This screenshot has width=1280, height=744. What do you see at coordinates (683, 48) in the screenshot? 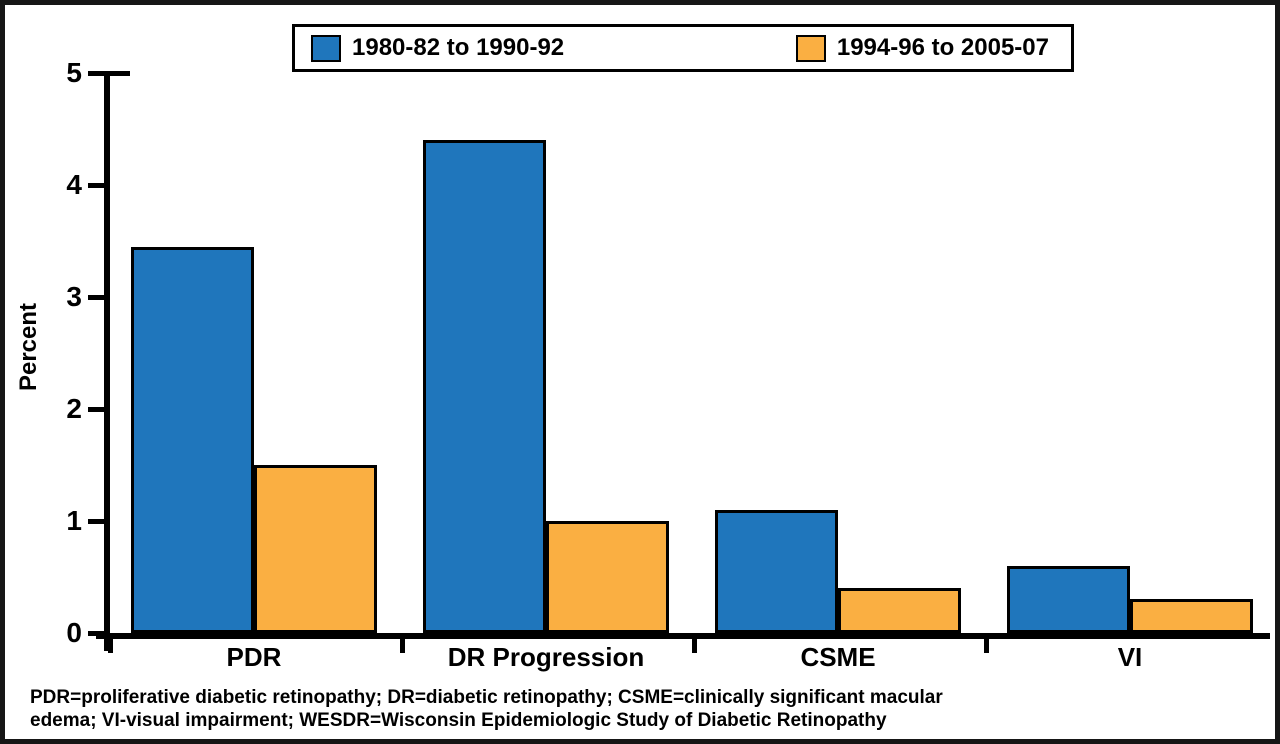
I see `legend: 1980-82 to 1990-92 1994-96 to 2005-07` at bounding box center [683, 48].